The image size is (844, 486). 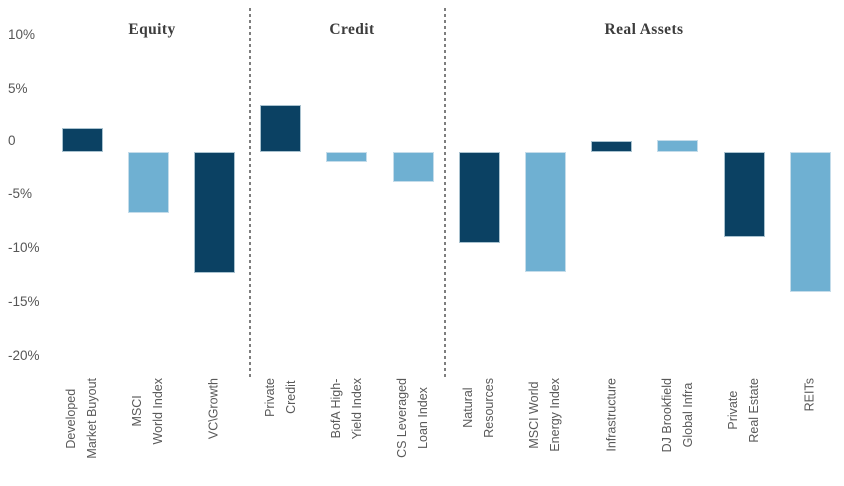 What do you see at coordinates (754, 410) in the screenshot?
I see `category-label-line: Real Estate` at bounding box center [754, 410].